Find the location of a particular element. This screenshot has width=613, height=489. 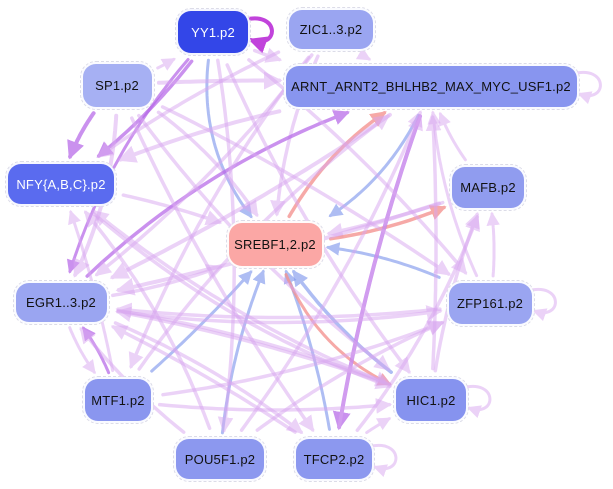

edge-zic-arnt is located at coordinates (363, 54).